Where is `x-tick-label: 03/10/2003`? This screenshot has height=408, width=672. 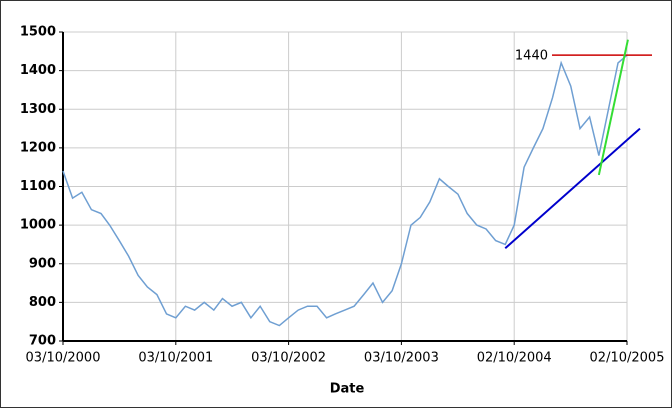
x-tick-label: 03/10/2003 is located at coordinates (401, 358).